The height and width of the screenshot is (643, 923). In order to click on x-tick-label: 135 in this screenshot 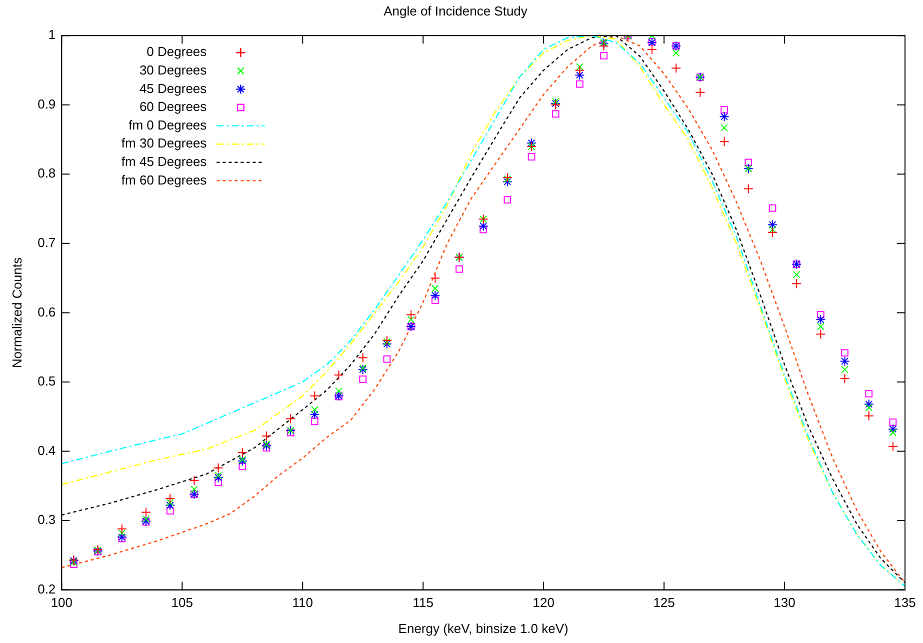, I will do `click(905, 602)`.